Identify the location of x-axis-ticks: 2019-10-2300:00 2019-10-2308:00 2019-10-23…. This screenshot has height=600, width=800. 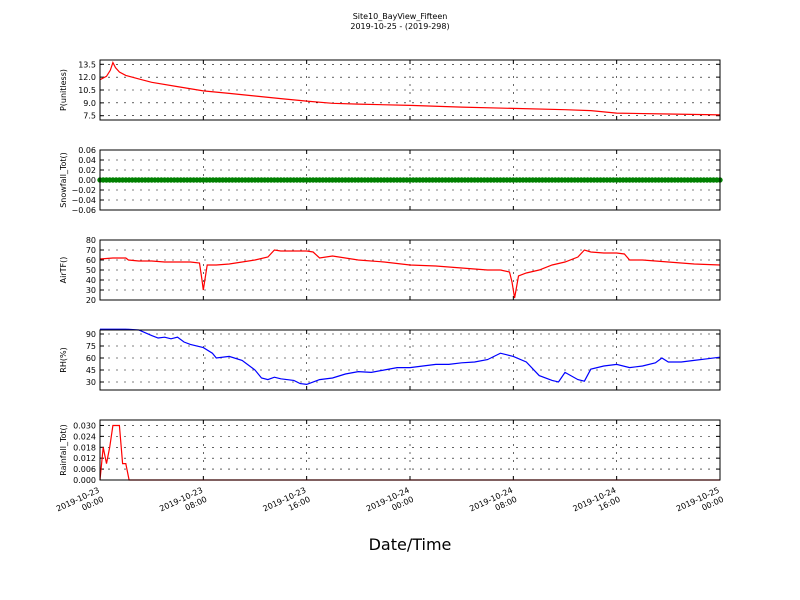
(390, 504).